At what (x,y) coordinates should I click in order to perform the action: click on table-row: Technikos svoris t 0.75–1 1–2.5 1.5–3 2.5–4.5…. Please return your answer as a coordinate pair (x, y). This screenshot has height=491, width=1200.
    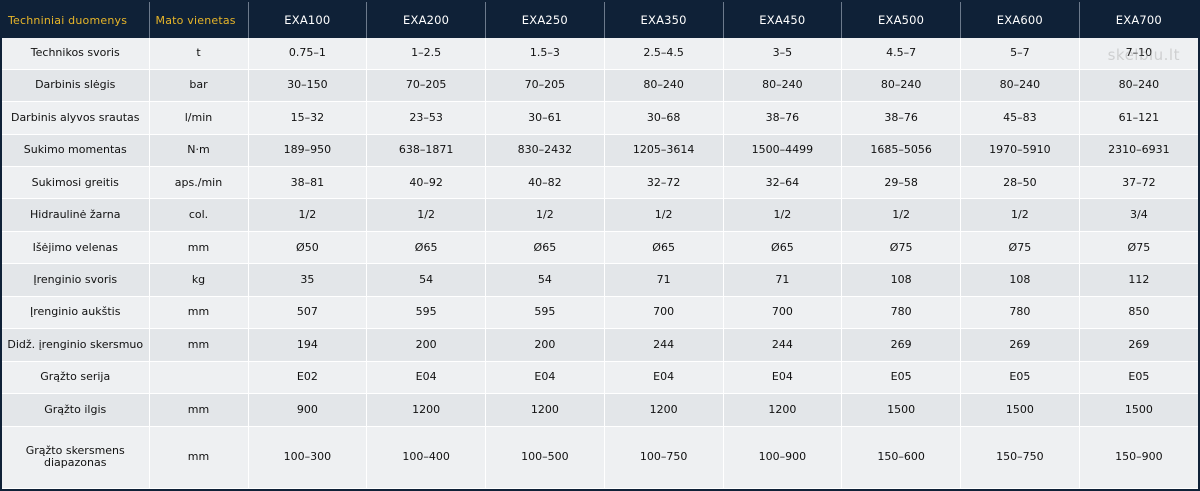
    Looking at the image, I should click on (600, 54).